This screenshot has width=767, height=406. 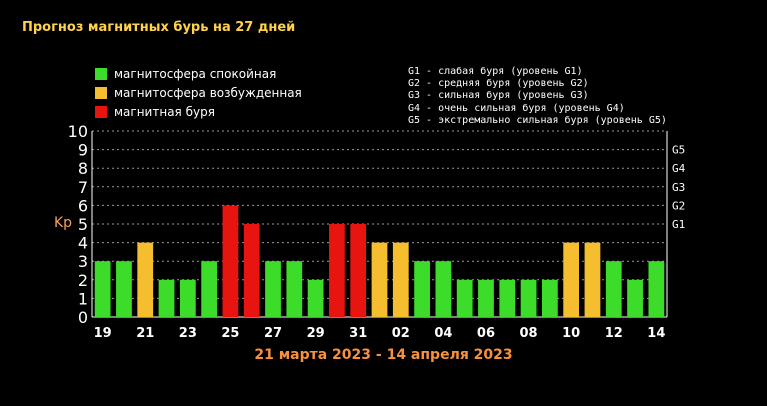 I want to click on y-tick-label: 6, so click(x=83, y=205).